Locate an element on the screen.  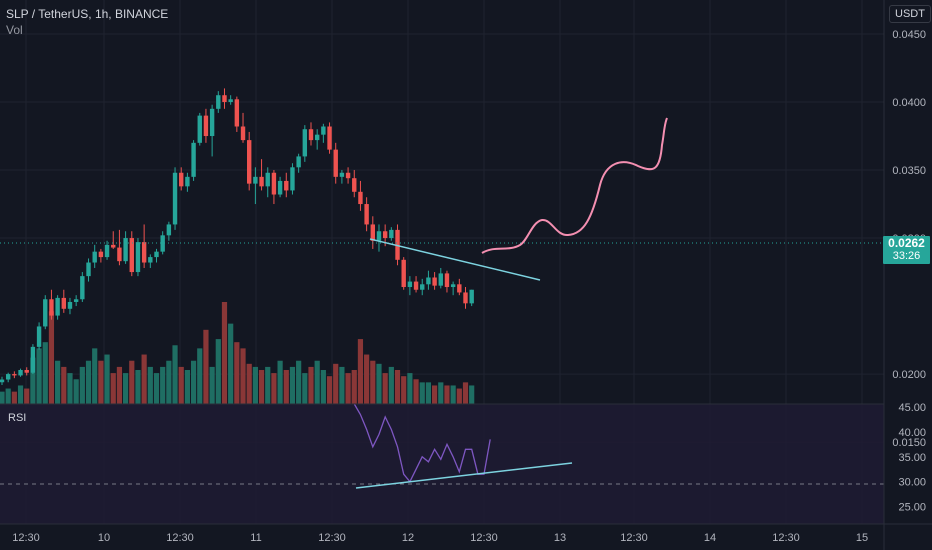
projection-curve is located at coordinates (574, 185).